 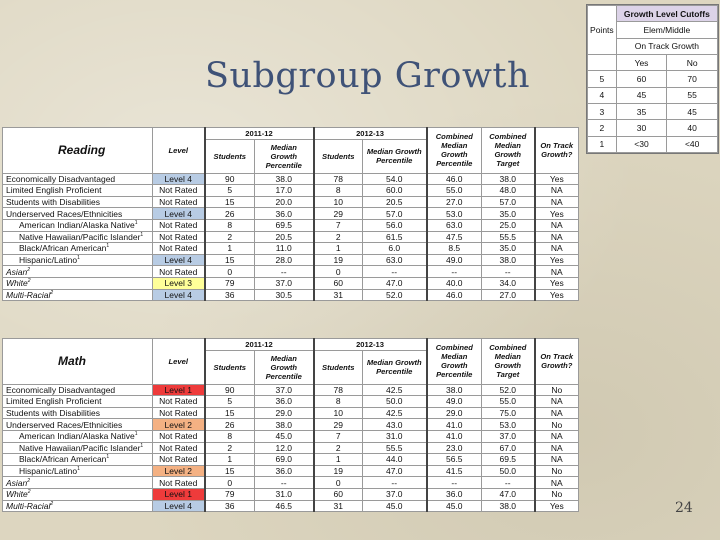 I want to click on cutoff-row: 4 45 55, so click(x=652, y=95).